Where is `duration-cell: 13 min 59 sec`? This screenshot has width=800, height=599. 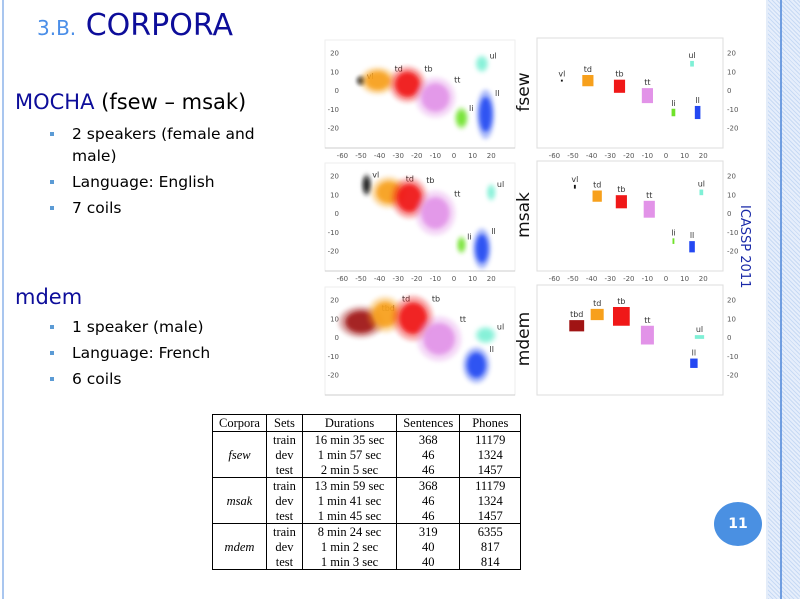 duration-cell: 13 min 59 sec is located at coordinates (349, 485).